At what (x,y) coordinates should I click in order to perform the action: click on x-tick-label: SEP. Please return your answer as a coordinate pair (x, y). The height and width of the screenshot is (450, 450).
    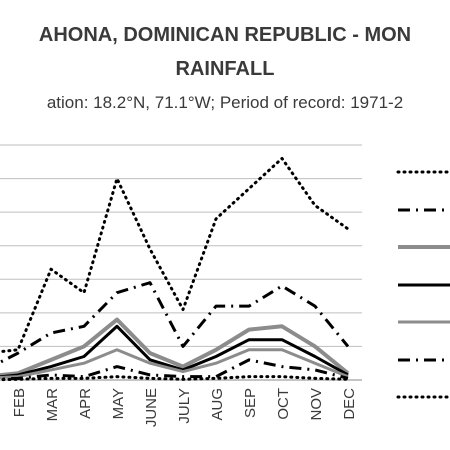
    Looking at the image, I should click on (250, 403).